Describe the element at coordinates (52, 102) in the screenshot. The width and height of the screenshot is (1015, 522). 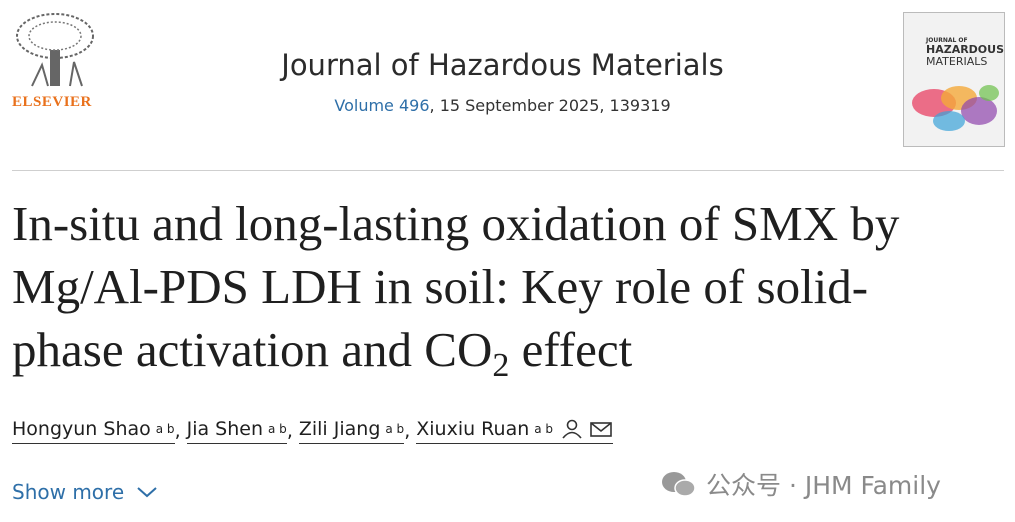
I see `publisher-name: ELSEVIER` at that location.